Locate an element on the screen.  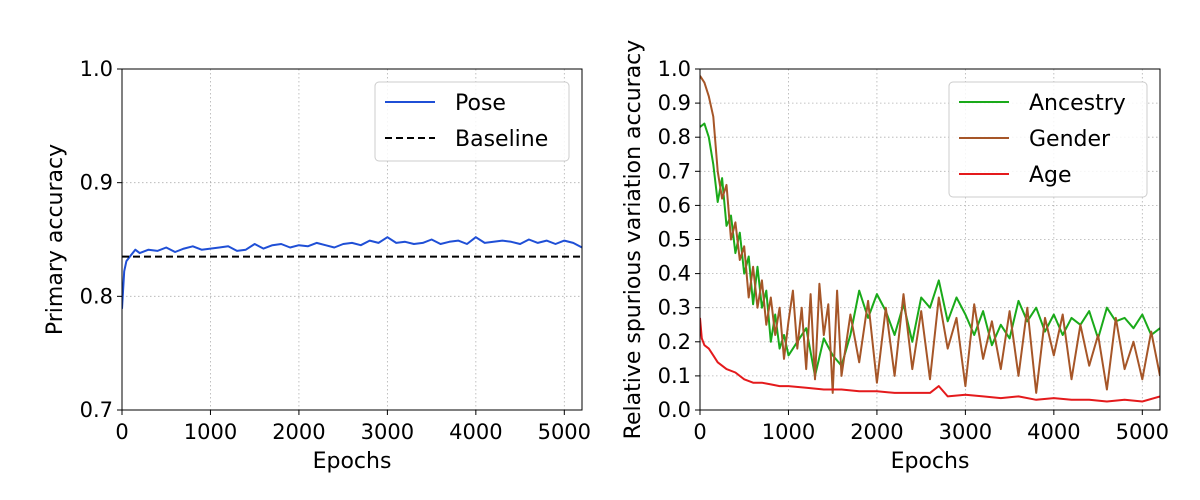
legend-label-baseline: Baseline is located at coordinates (501, 139).